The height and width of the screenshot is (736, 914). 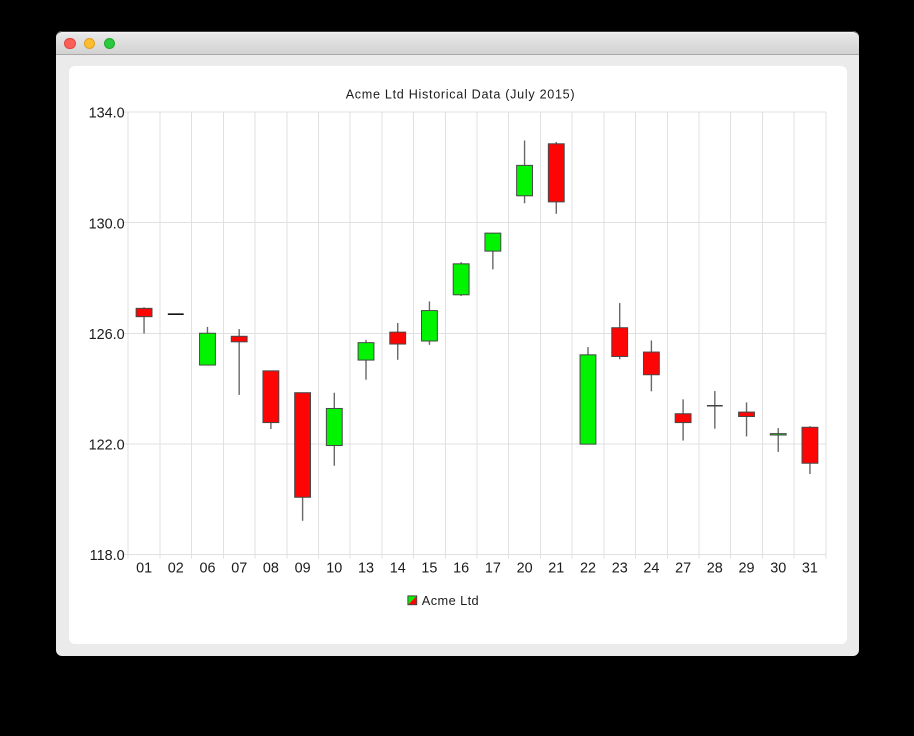 I want to click on svg-text: 118.0, so click(x=107, y=556).